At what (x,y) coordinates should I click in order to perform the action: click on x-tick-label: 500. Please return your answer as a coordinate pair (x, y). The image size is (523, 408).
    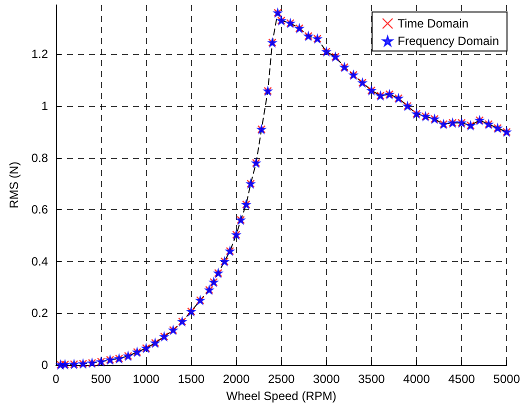
    Looking at the image, I should click on (101, 379).